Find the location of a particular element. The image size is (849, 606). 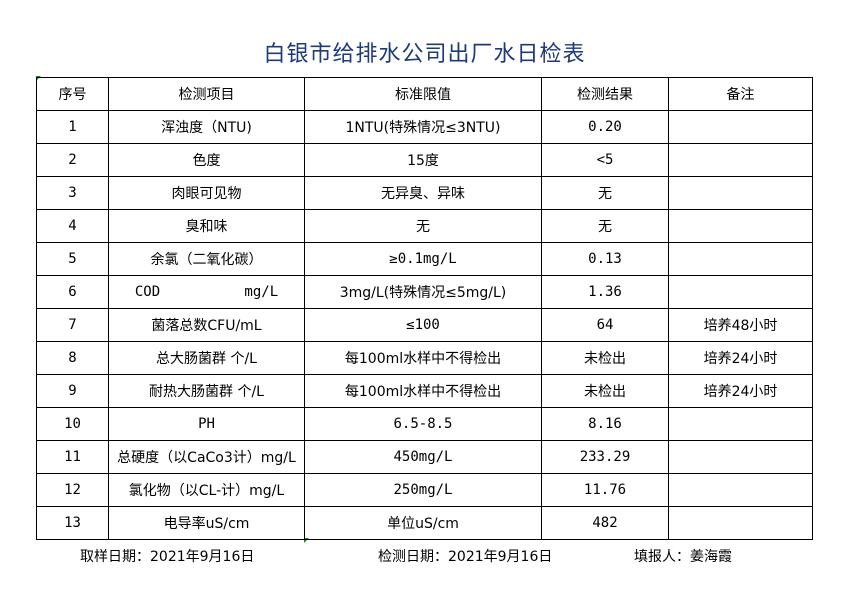

cell-result: 0.20 is located at coordinates (605, 127).